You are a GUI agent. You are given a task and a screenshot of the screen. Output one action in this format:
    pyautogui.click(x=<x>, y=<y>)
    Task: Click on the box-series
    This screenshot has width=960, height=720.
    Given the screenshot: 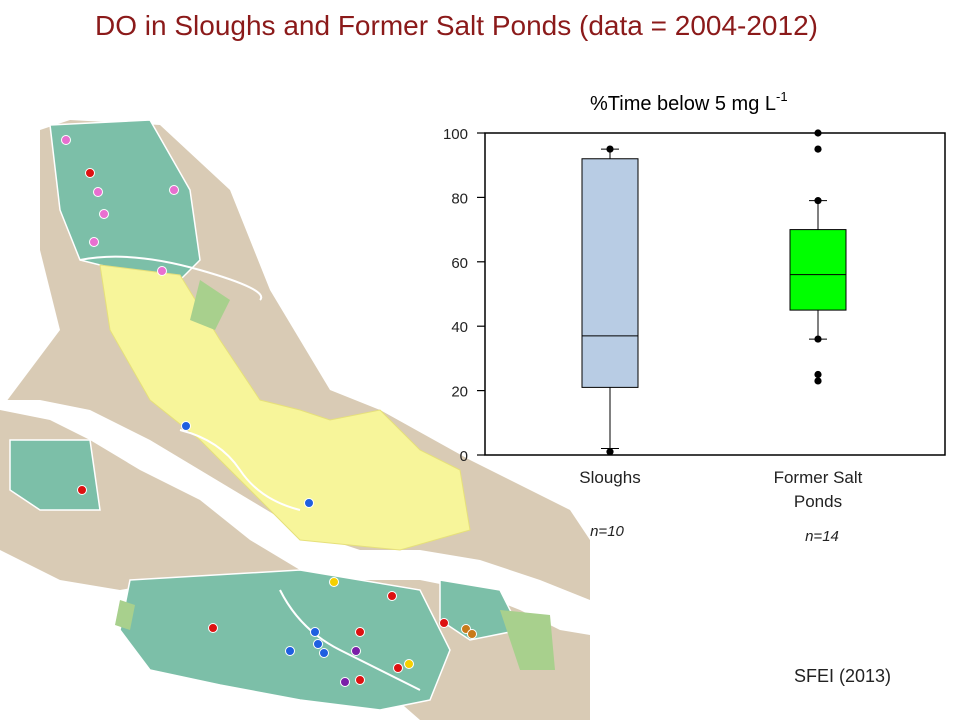 What is the action you would take?
    pyautogui.click(x=714, y=292)
    